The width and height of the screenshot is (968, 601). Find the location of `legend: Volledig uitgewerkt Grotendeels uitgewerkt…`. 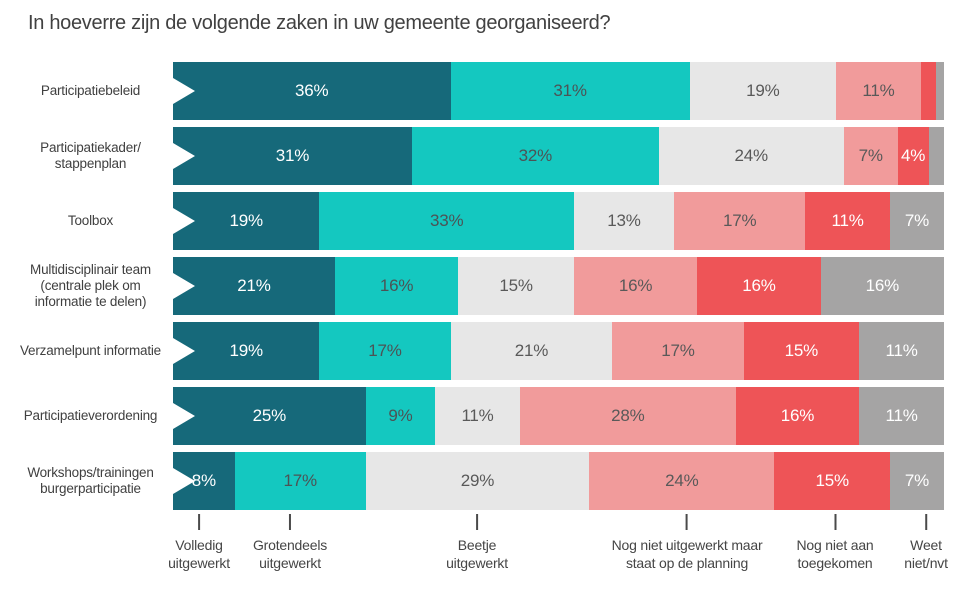

legend: Volledig uitgewerkt Grotendeels uitgewerkt… is located at coordinates (484, 554).